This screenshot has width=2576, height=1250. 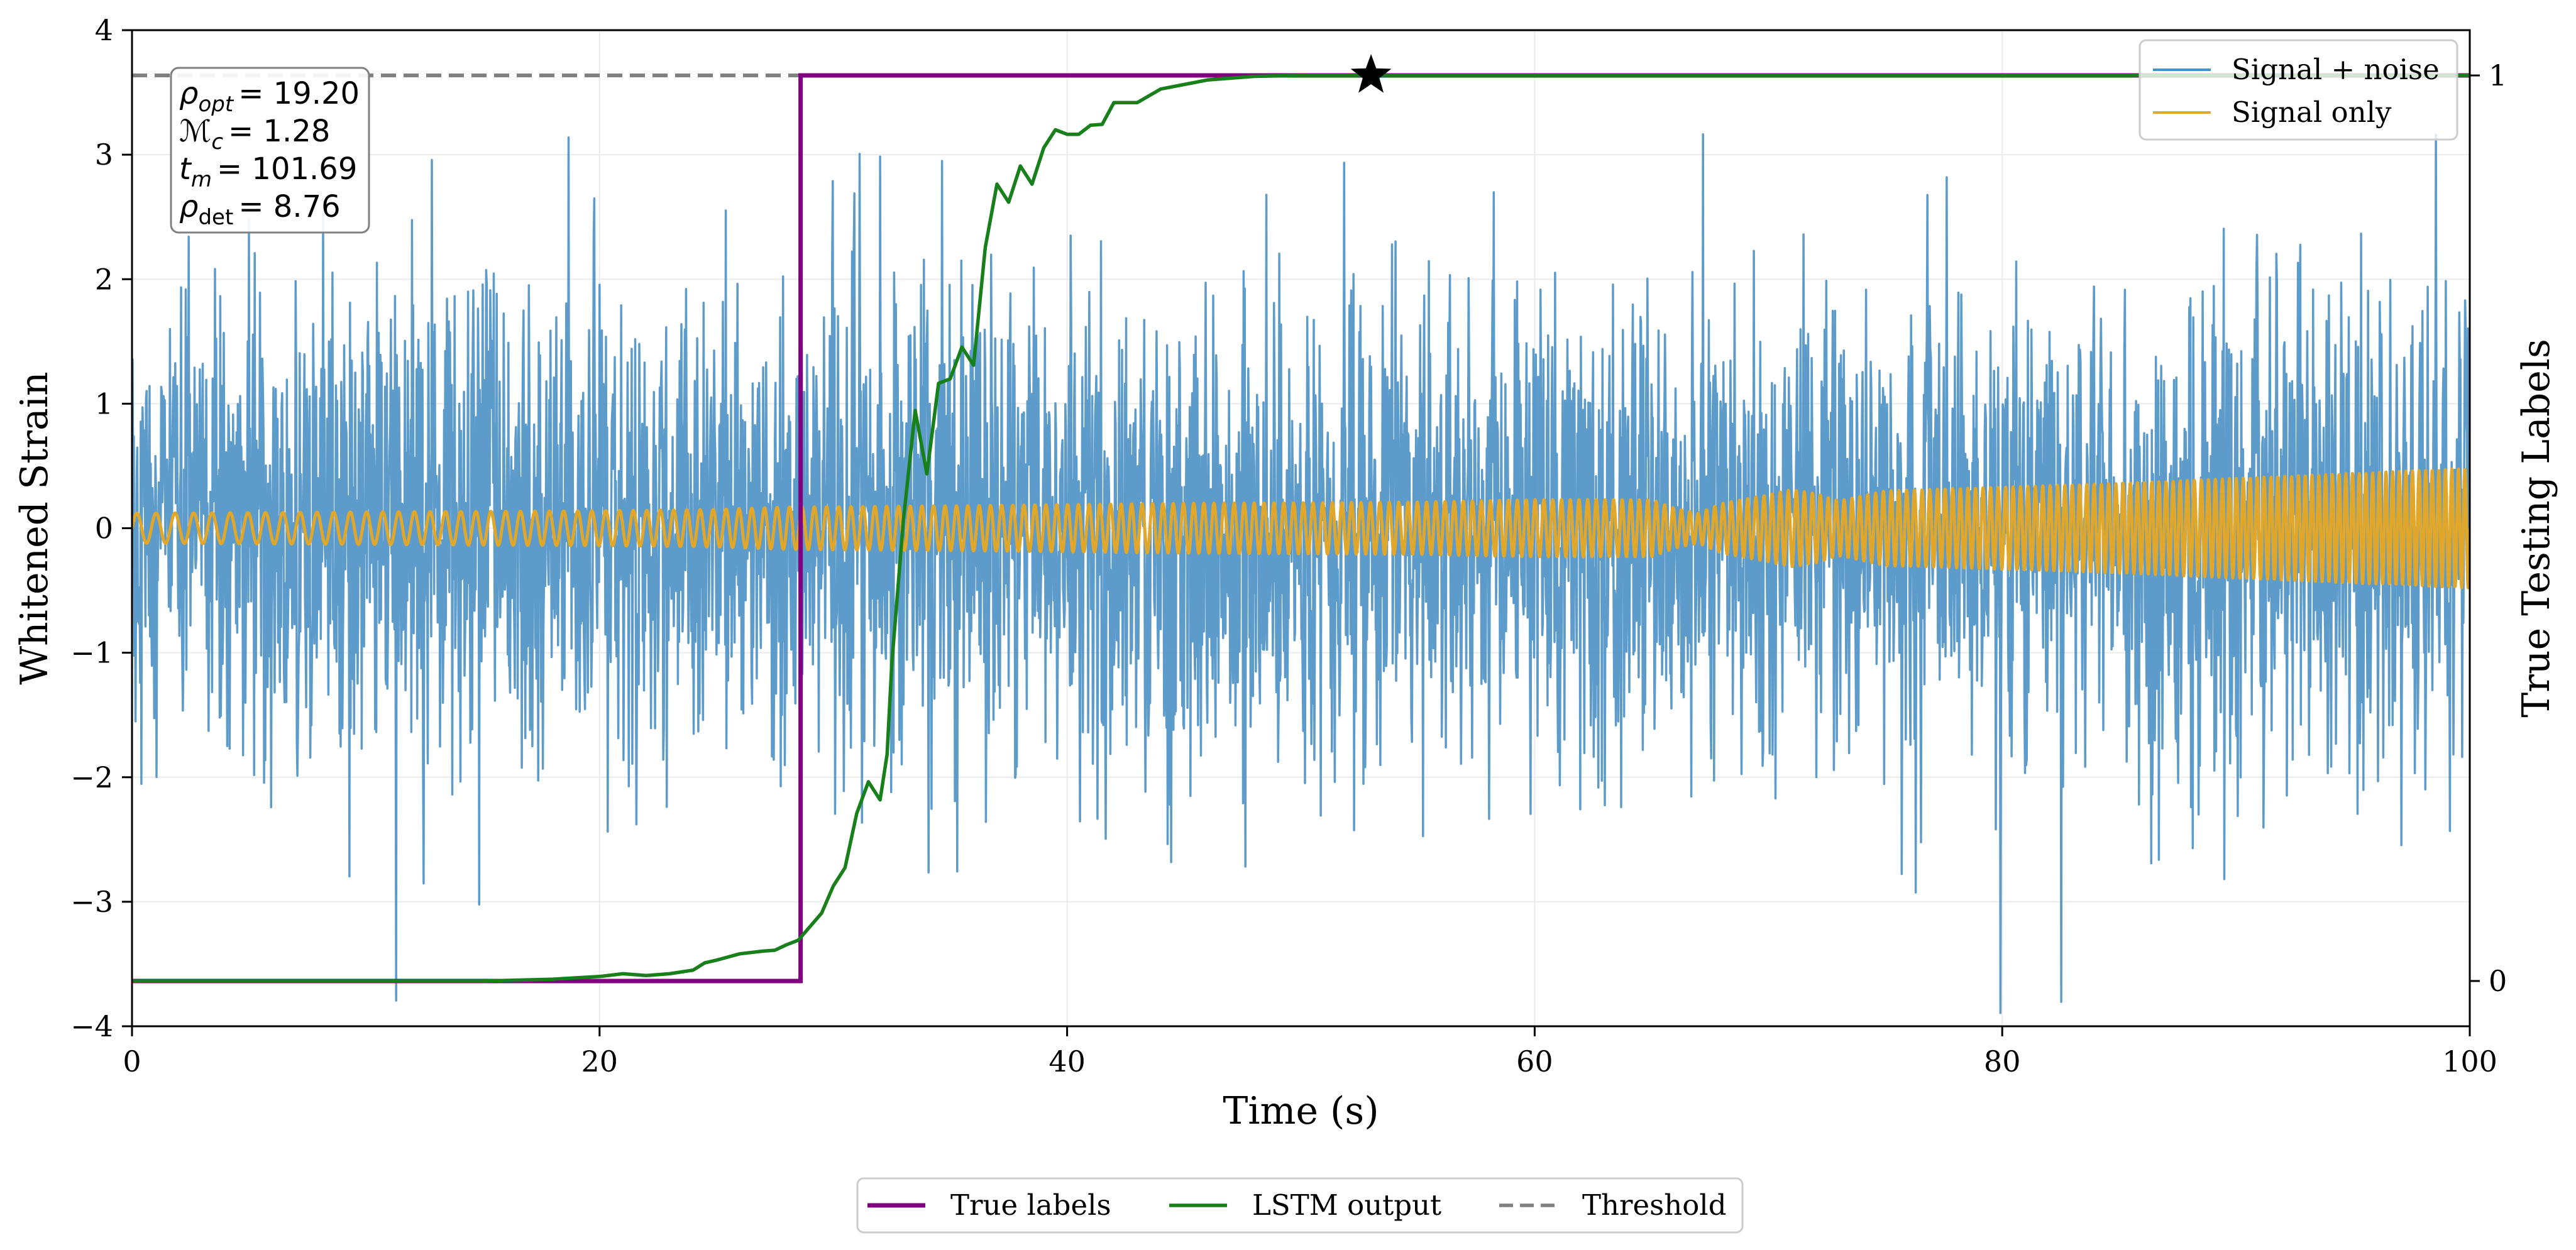 What do you see at coordinates (600, 1061) in the screenshot?
I see `x-tick-label: 20` at bounding box center [600, 1061].